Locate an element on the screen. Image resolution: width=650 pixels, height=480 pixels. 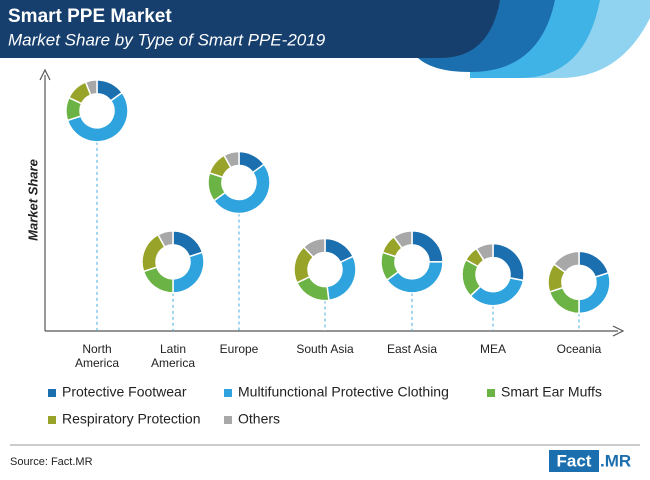
source: Source: Fact.MR is located at coordinates (51, 462).